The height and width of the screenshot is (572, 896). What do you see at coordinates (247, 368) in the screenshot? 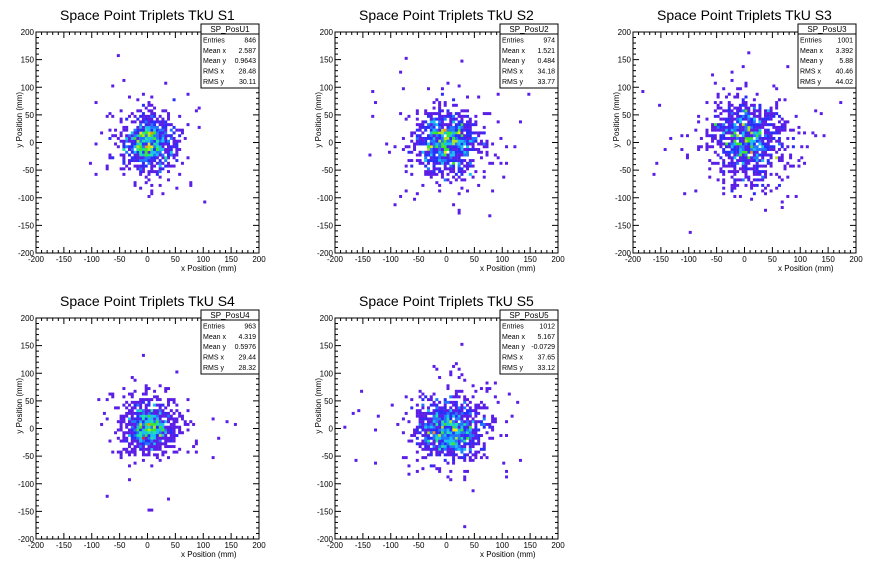
I see `stats-row-value: 28.32` at bounding box center [247, 368].